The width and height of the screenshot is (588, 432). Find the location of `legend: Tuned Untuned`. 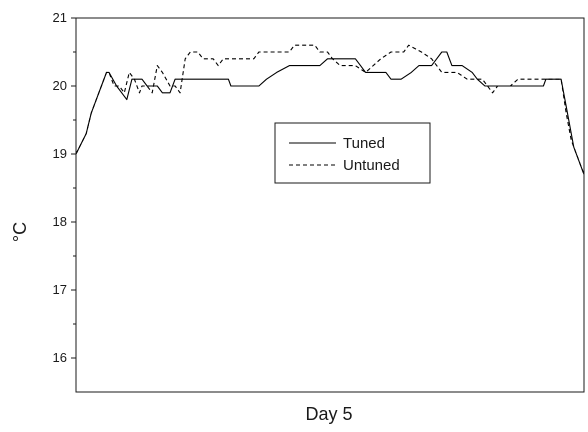

legend: Tuned Untuned is located at coordinates (352, 153).